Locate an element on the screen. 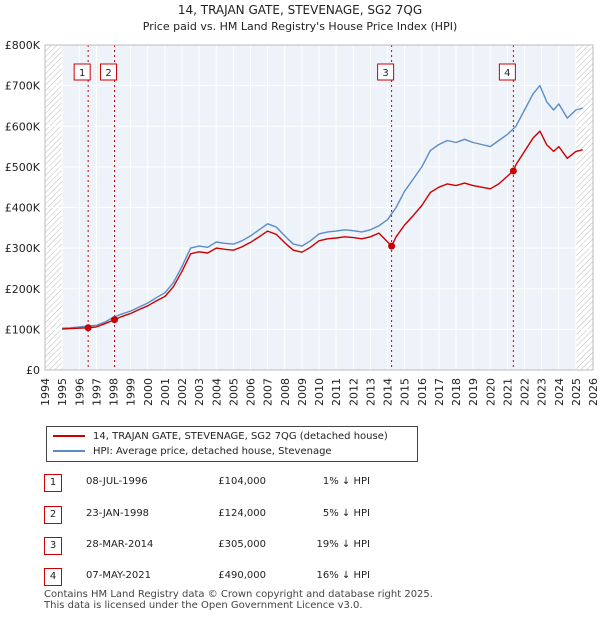 Image resolution: width=600 pixels, height=620 pixels. x-tick-label: 2025 is located at coordinates (576, 392).